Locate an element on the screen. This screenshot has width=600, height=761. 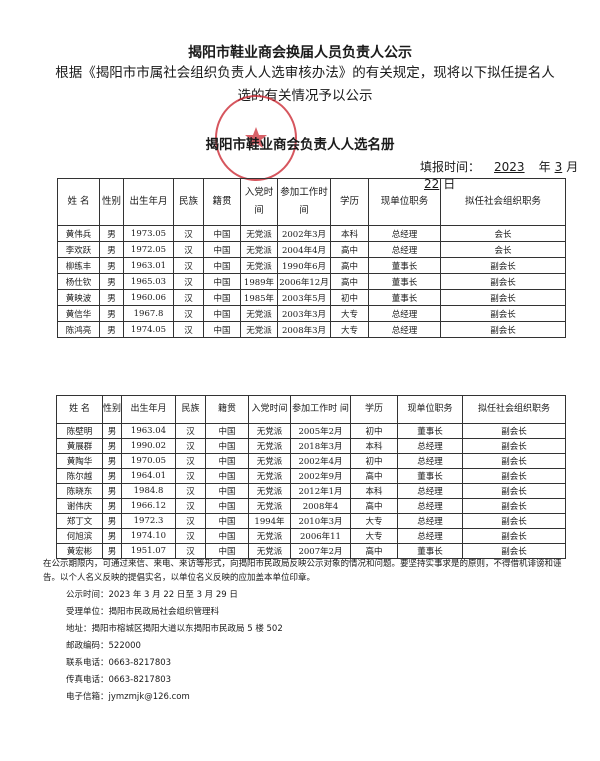
contact-info-line: 联系电话：0663-8217803 is located at coordinates (119, 663).